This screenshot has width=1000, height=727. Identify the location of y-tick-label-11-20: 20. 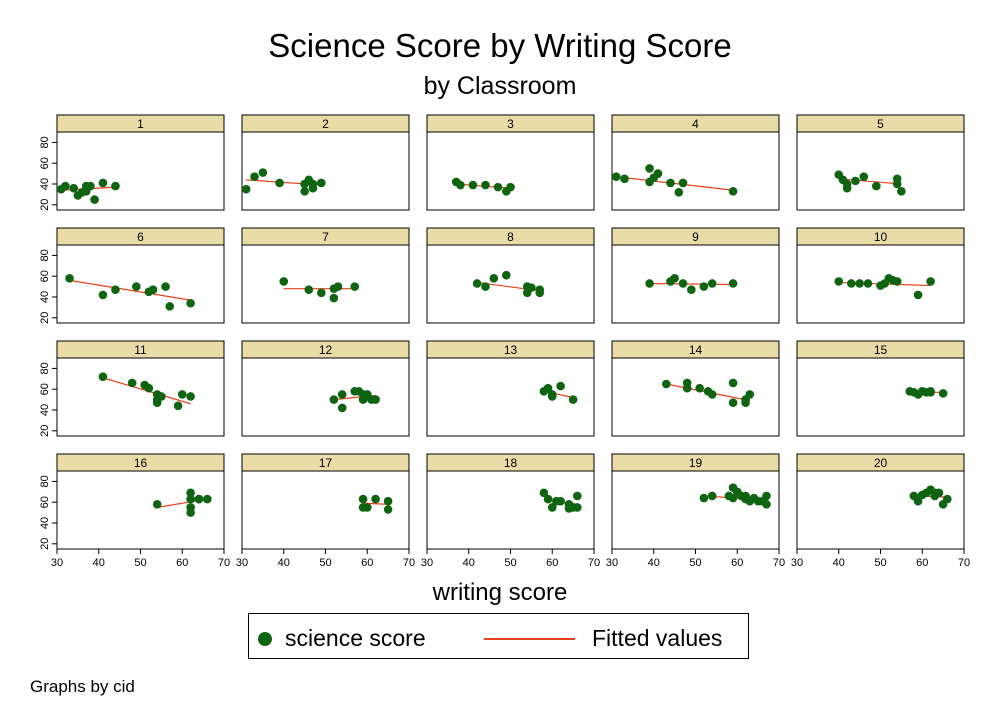
(45, 431).